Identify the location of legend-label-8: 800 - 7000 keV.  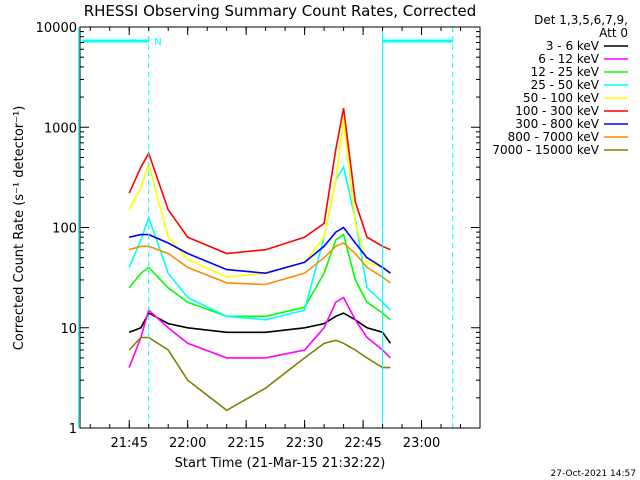
(554, 137).